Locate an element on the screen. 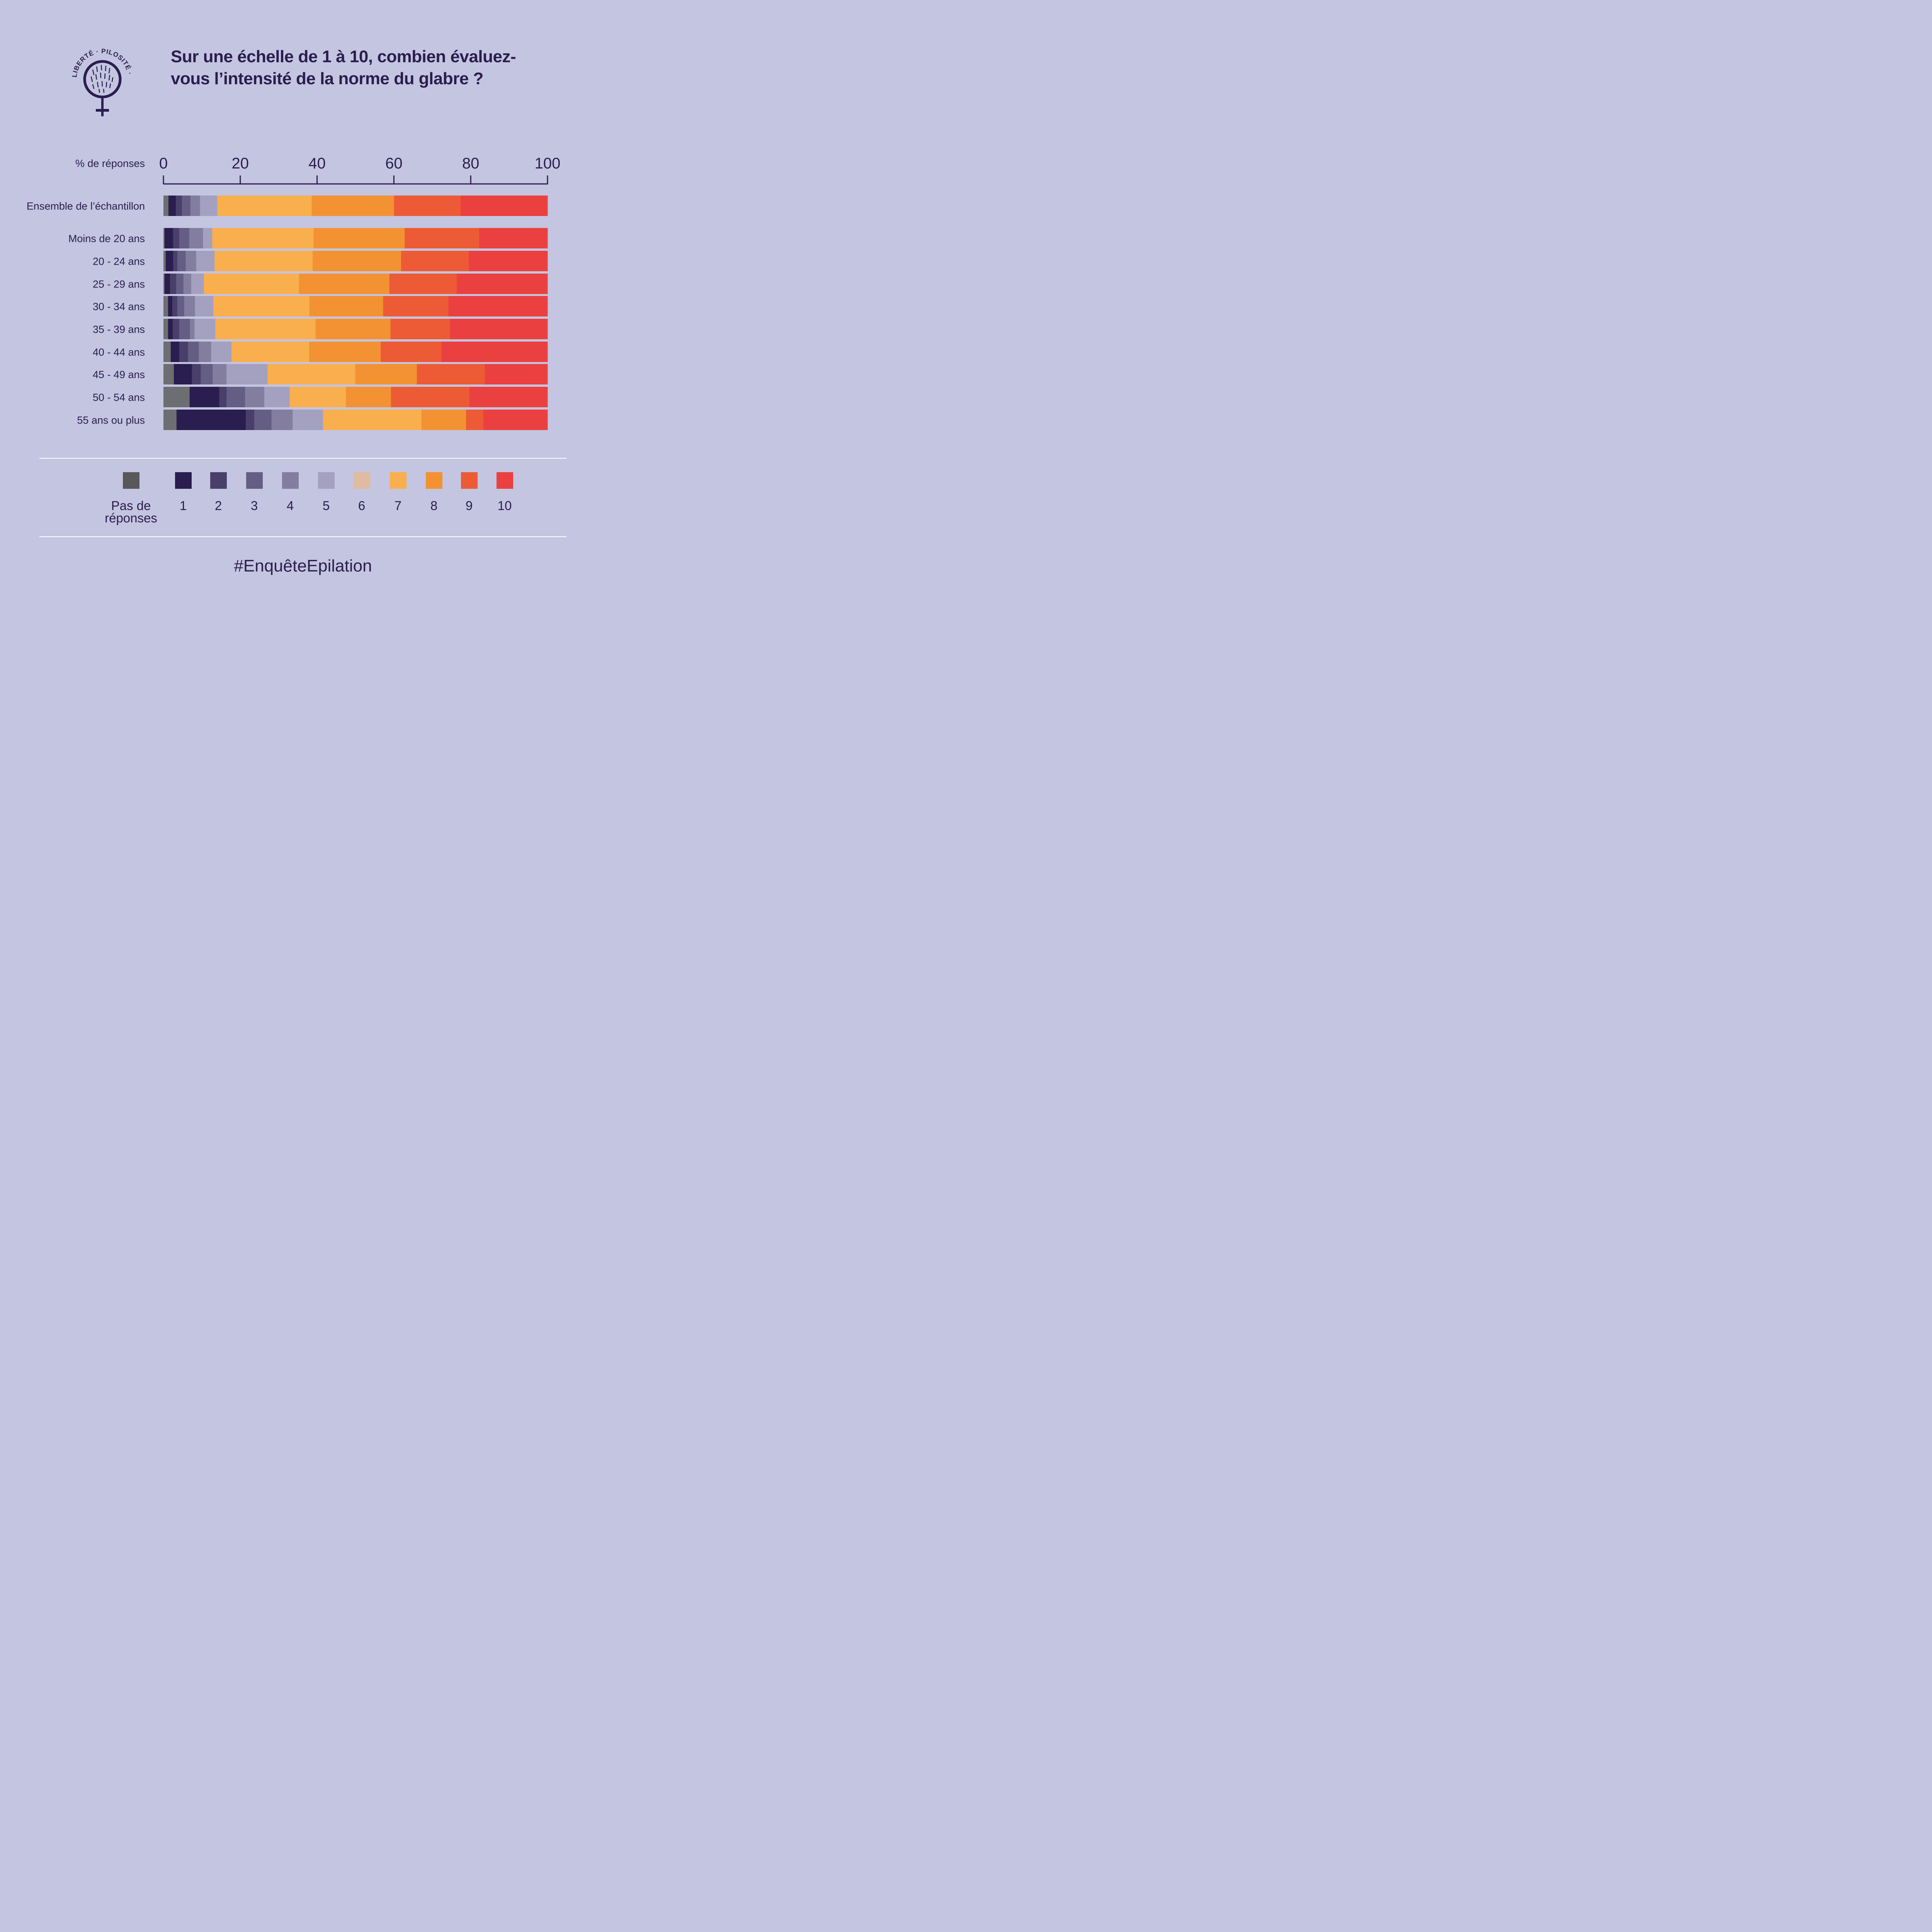 Image resolution: width=1932 pixels, height=1932 pixels. legend-label: 9 is located at coordinates (469, 506).